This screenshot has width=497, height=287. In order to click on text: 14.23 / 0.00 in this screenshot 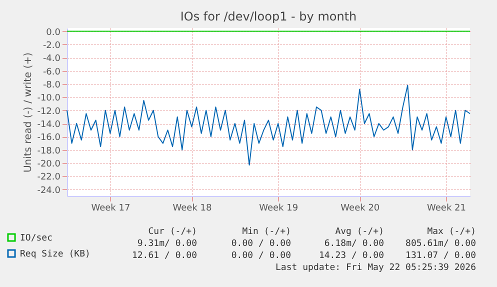, I will do `click(351, 256)`.